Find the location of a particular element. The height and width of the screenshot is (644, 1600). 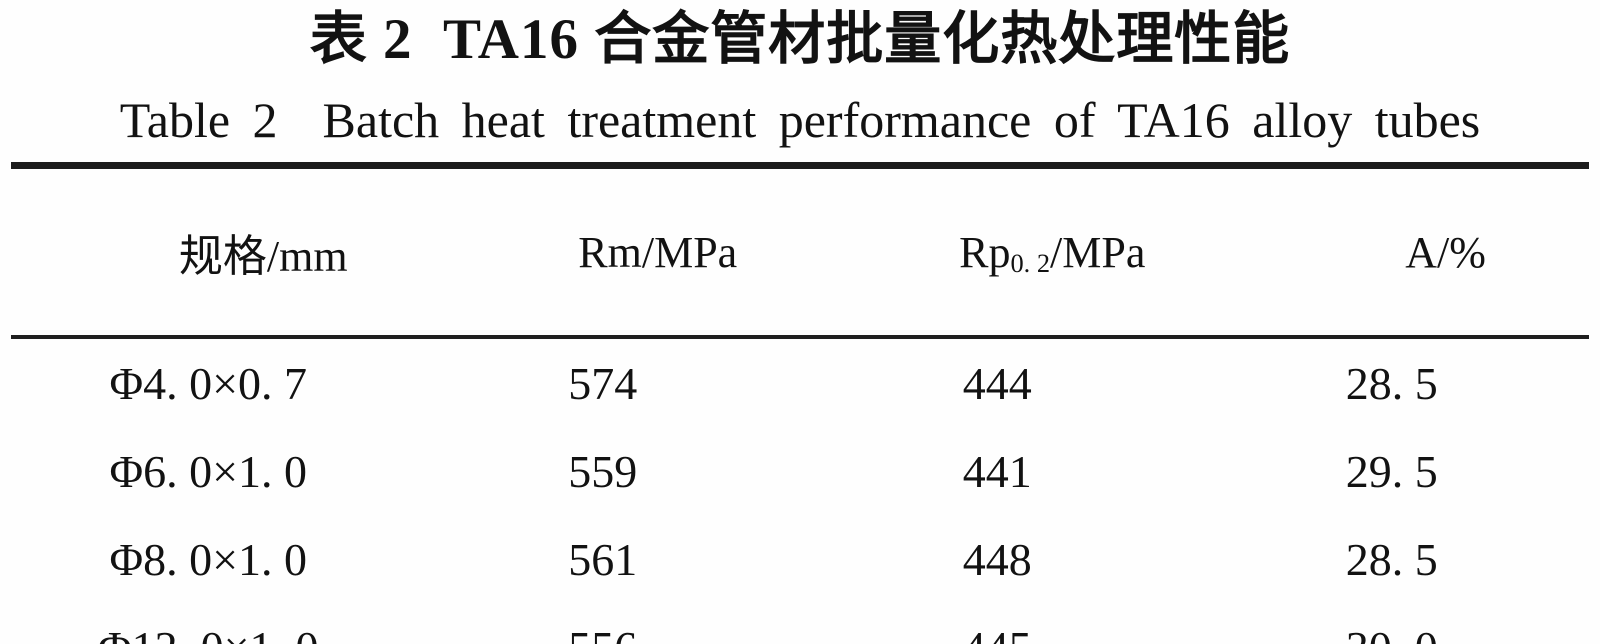

table-row: Φ4. 0×0. 7 574 444 28. 5 is located at coordinates (800, 382).